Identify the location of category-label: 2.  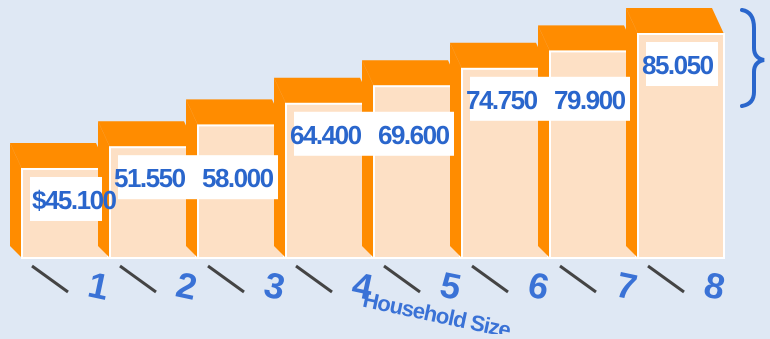
(187, 286).